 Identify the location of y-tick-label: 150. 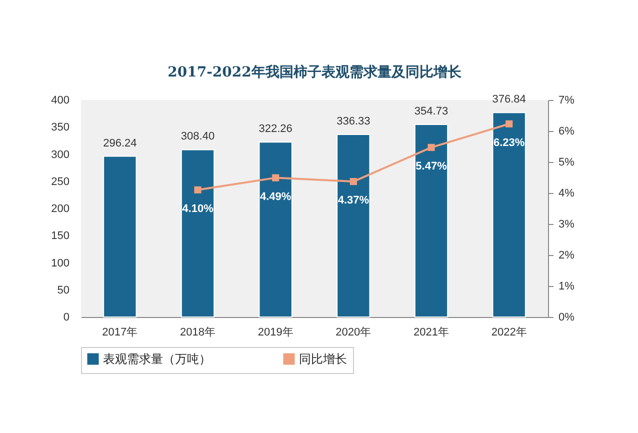
(60, 236).